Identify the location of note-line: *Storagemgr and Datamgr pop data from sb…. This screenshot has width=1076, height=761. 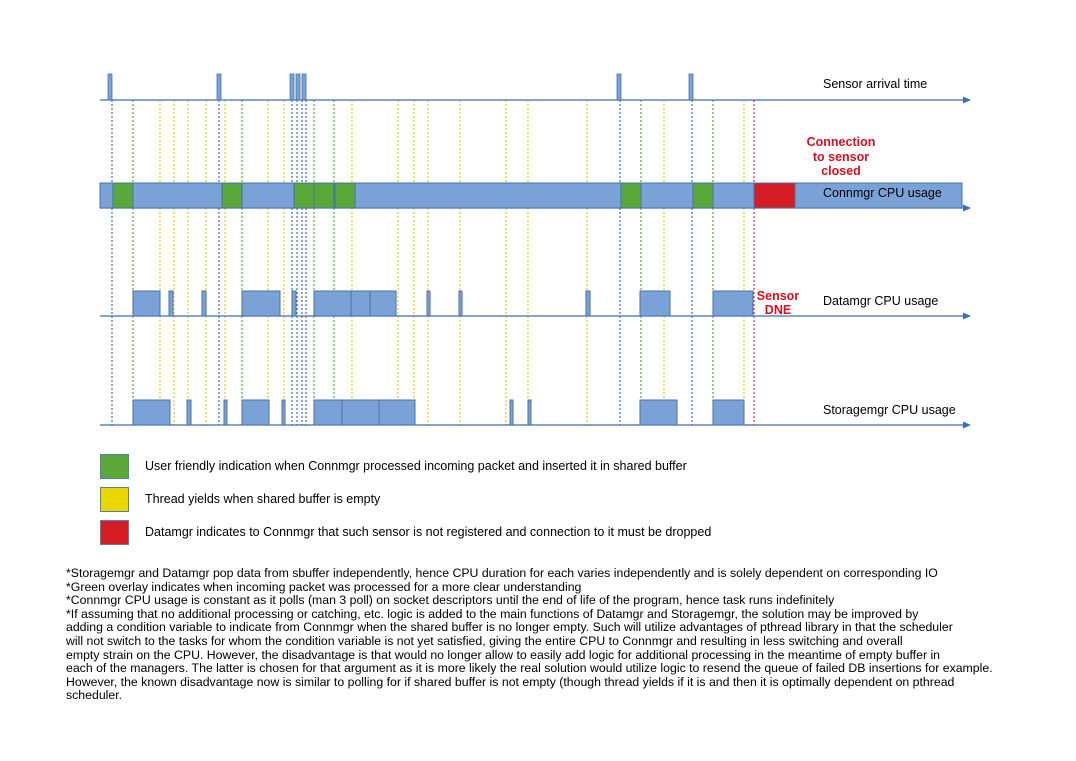
(502, 573).